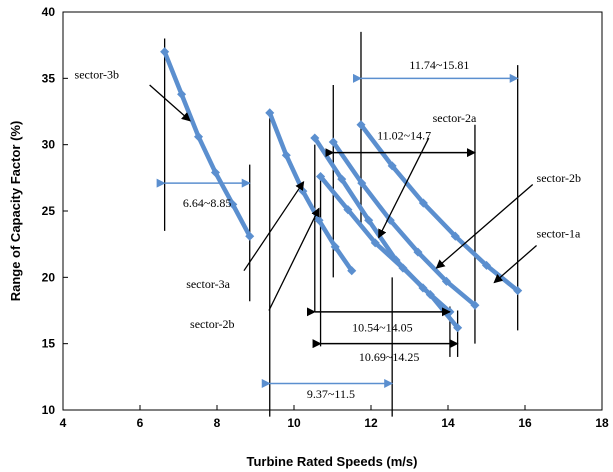 This screenshot has width=613, height=472. I want to click on y-tick-label: 35, so click(49, 78).